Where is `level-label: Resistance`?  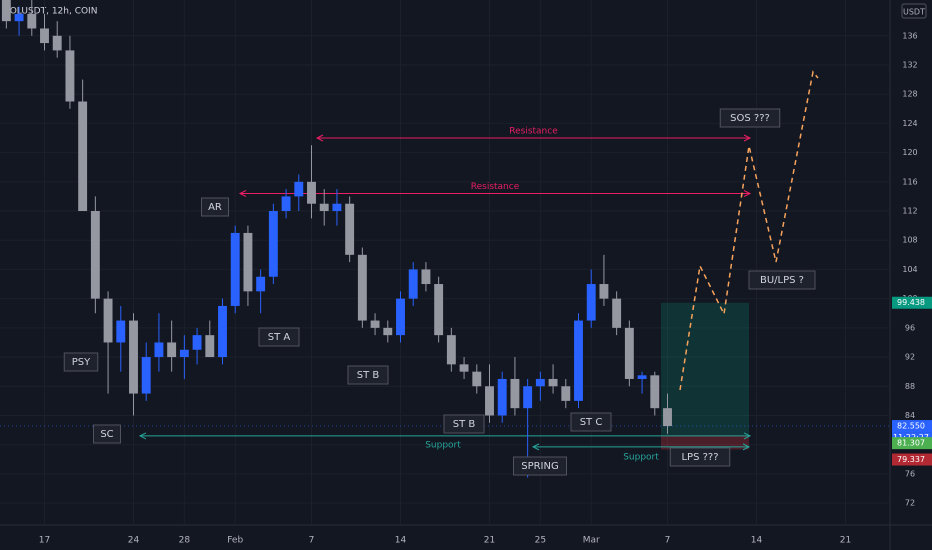 level-label: Resistance is located at coordinates (533, 132).